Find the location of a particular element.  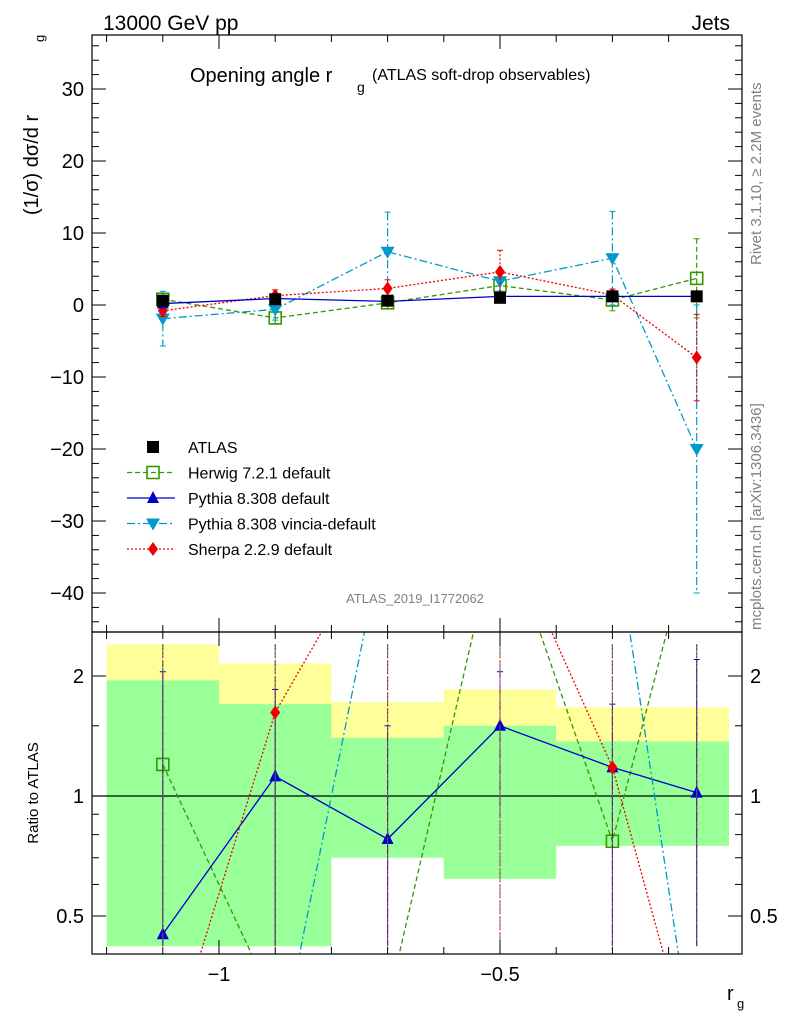

ratio-ytick-label-right: 2 is located at coordinates (755, 677).